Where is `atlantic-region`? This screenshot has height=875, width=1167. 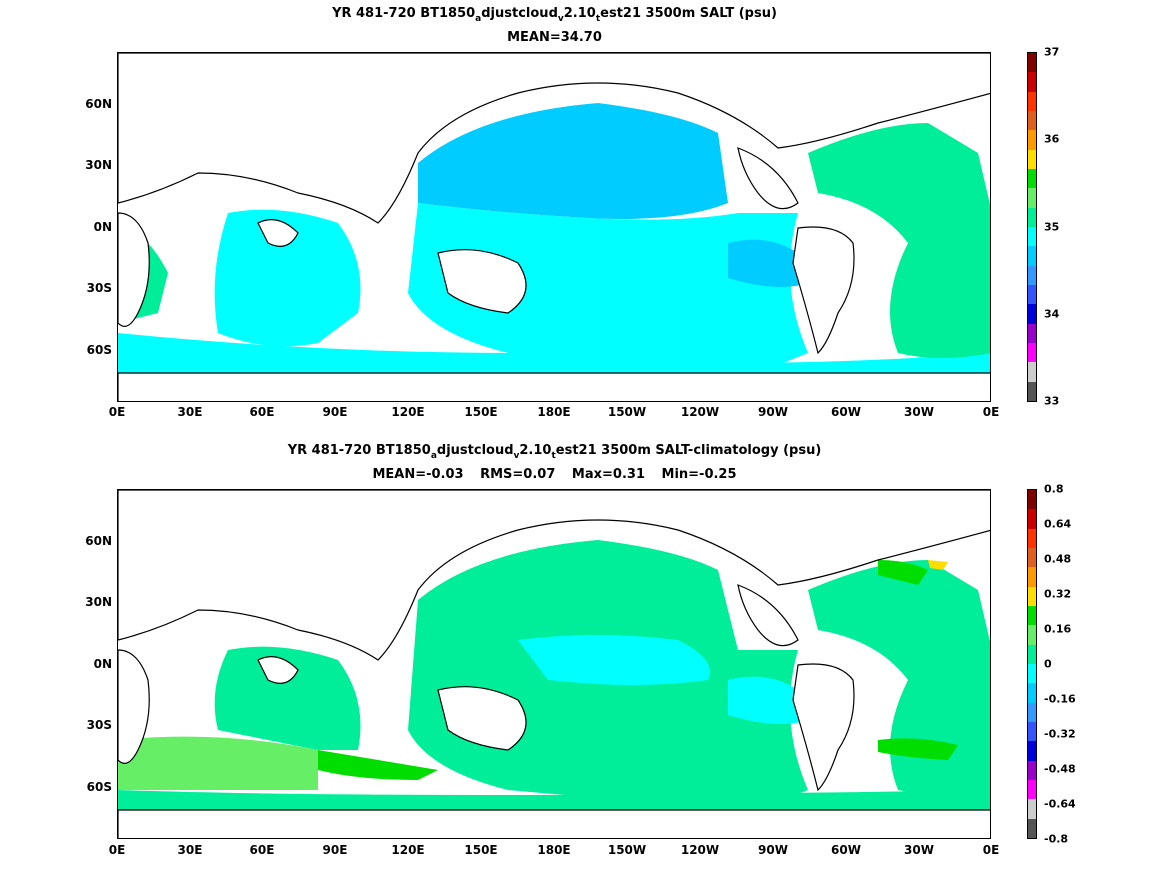
atlantic-region is located at coordinates (899, 677).